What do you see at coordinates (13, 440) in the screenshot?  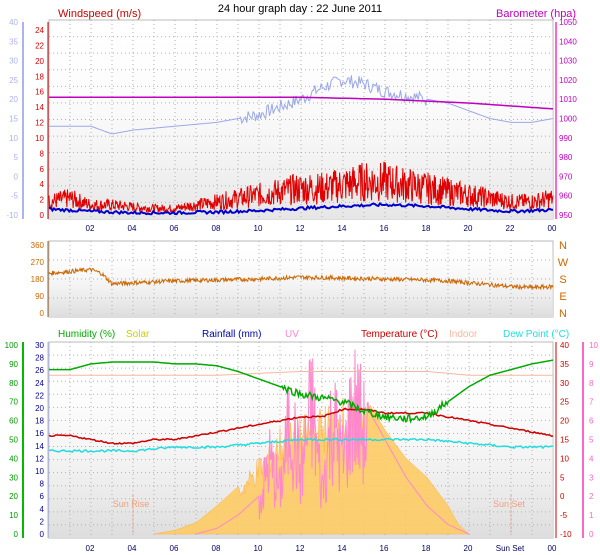 I see `humidity-tick: 50` at bounding box center [13, 440].